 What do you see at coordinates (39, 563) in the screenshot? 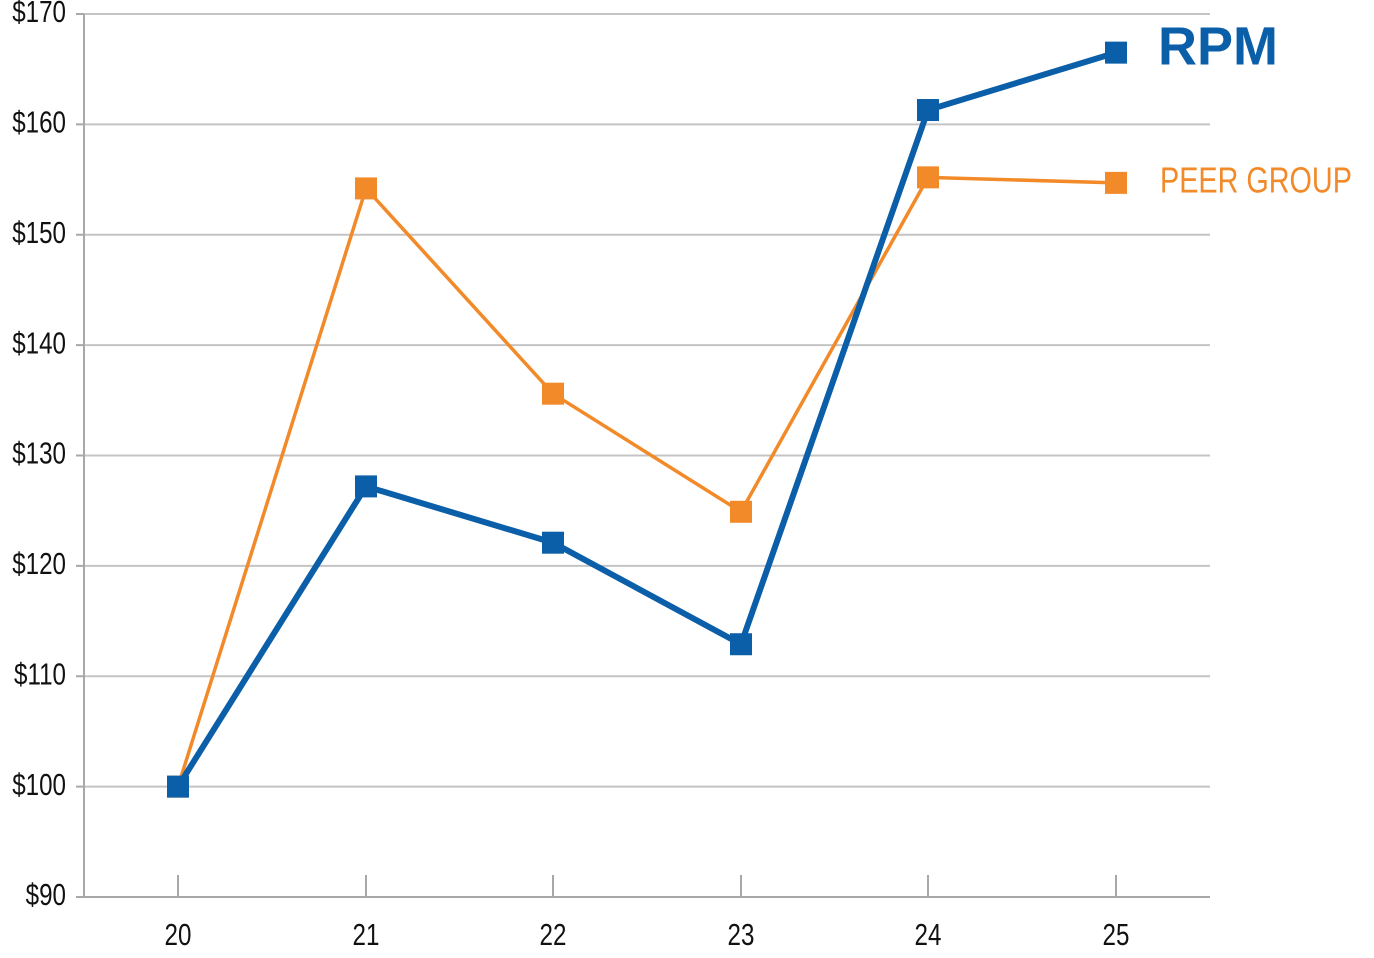
I see `y-tick-label: $120` at bounding box center [39, 563].